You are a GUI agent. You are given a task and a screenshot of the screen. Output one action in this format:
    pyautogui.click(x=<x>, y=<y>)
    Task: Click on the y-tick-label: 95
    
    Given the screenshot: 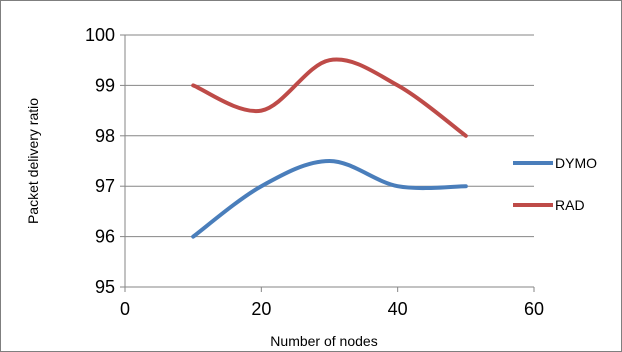 What is the action you would take?
    pyautogui.click(x=105, y=287)
    